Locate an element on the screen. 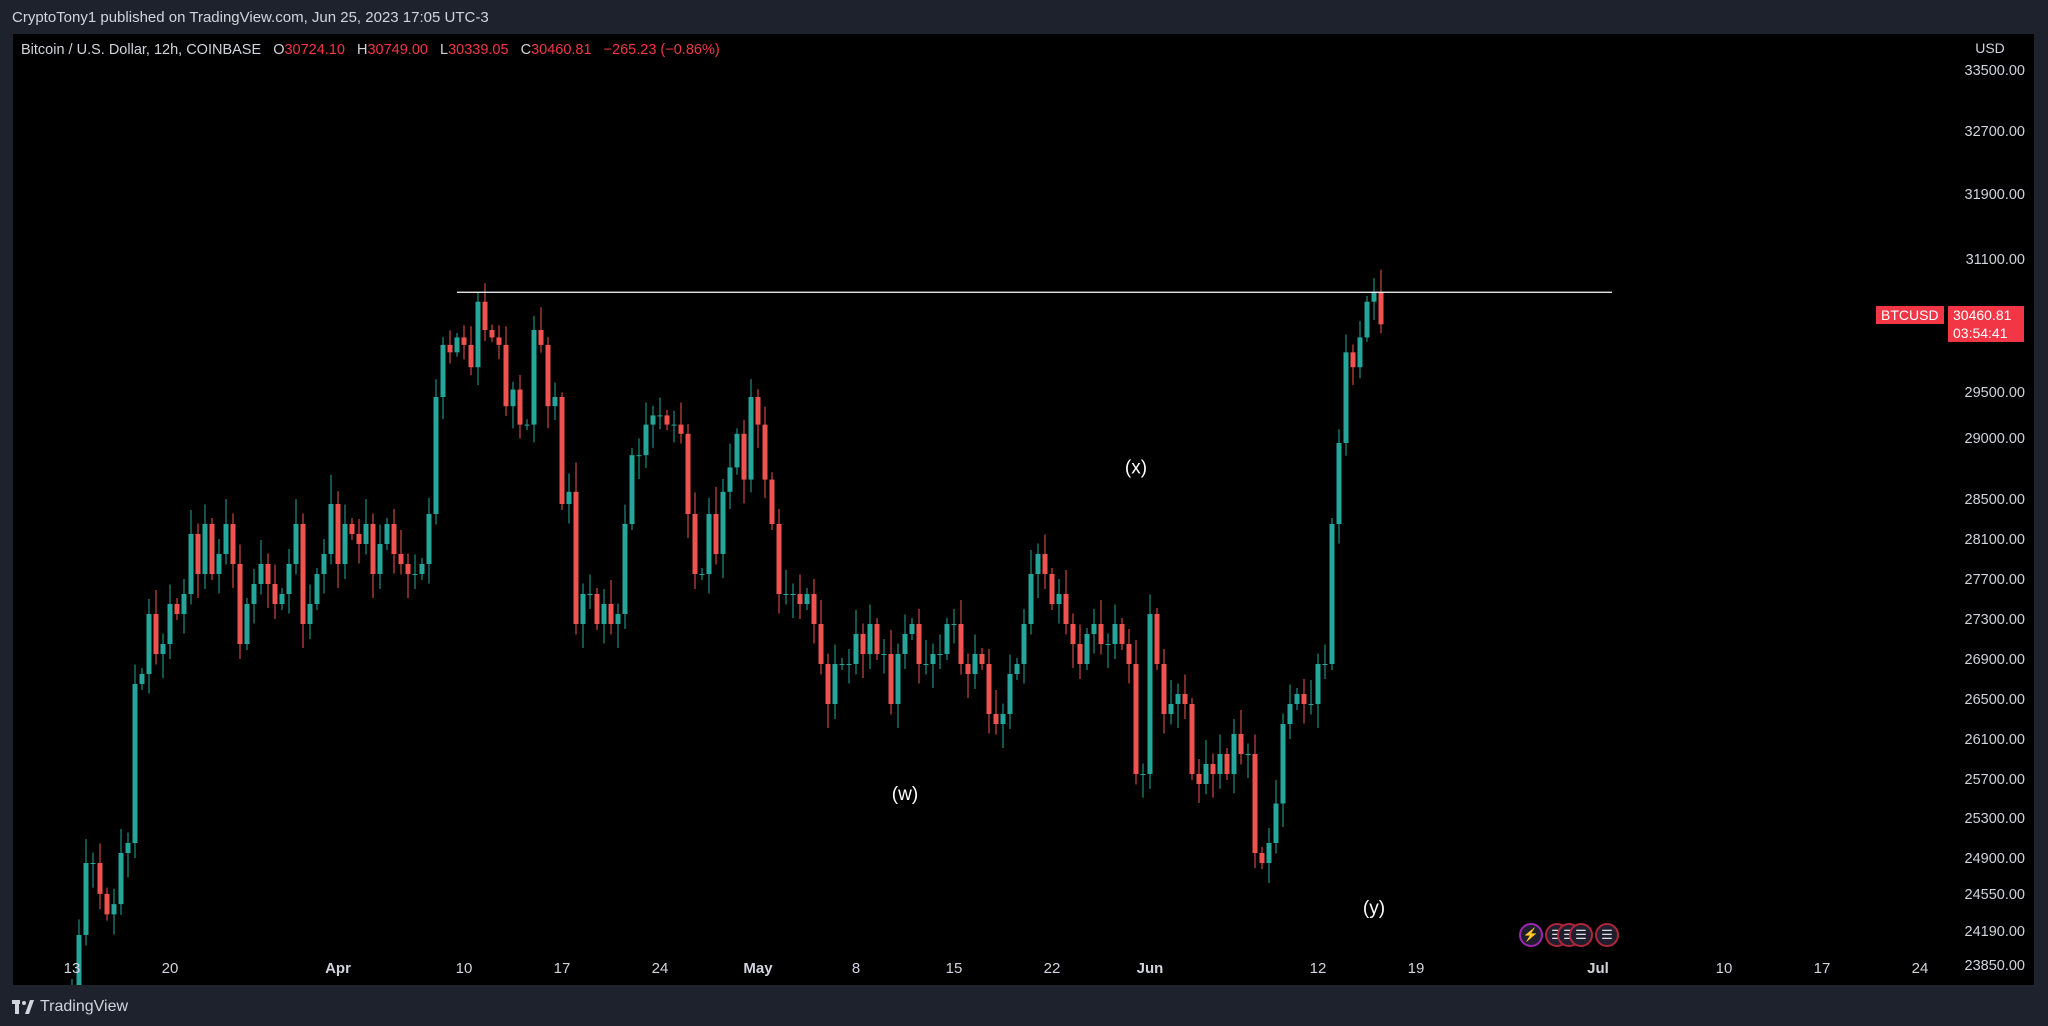 Image resolution: width=2048 pixels, height=1026 pixels. brand-name: TradingView is located at coordinates (84, 1006).